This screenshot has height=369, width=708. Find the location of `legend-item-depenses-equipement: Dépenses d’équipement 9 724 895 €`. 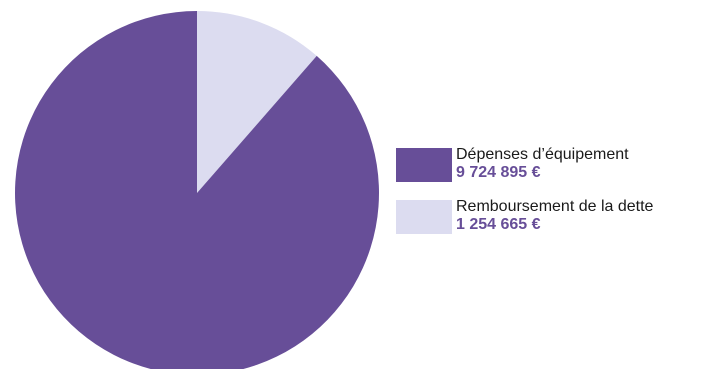

legend-item-depenses-equipement: Dépenses d’équipement 9 724 895 € is located at coordinates (524, 164).